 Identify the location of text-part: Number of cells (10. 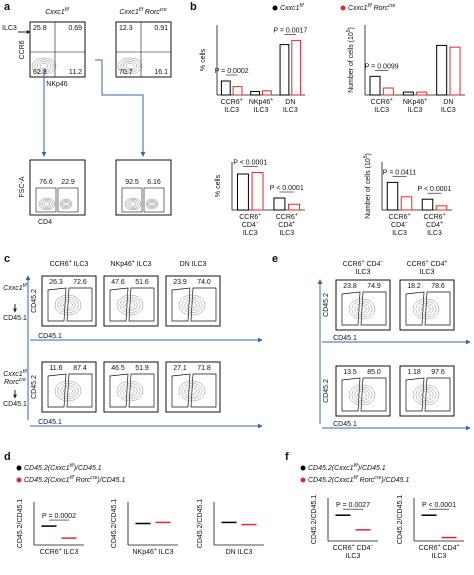
(351, 62).